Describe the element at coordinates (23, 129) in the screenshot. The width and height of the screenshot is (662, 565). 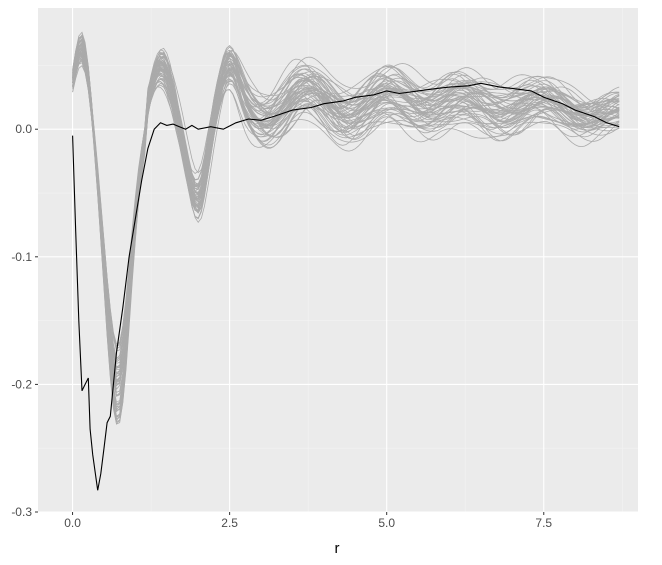
I see `y-tick-label: 0.0` at that location.